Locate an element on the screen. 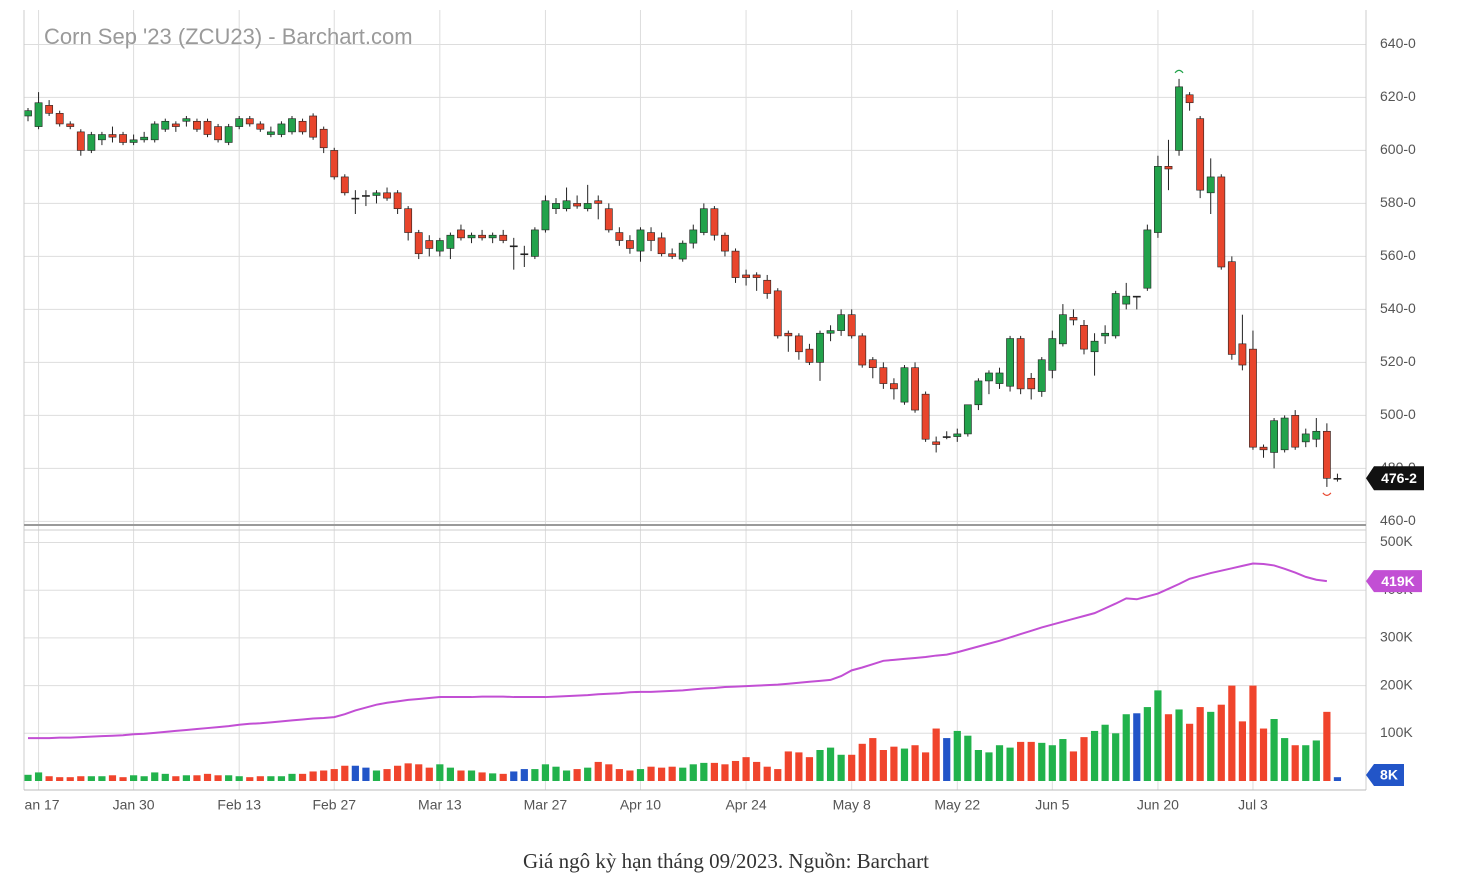  open-interest-label: 419K is located at coordinates (1397, 581).